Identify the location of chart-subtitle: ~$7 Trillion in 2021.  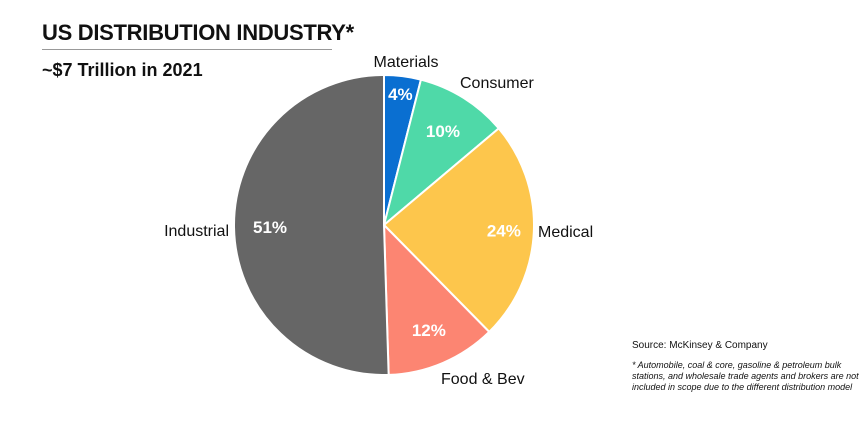
(122, 70).